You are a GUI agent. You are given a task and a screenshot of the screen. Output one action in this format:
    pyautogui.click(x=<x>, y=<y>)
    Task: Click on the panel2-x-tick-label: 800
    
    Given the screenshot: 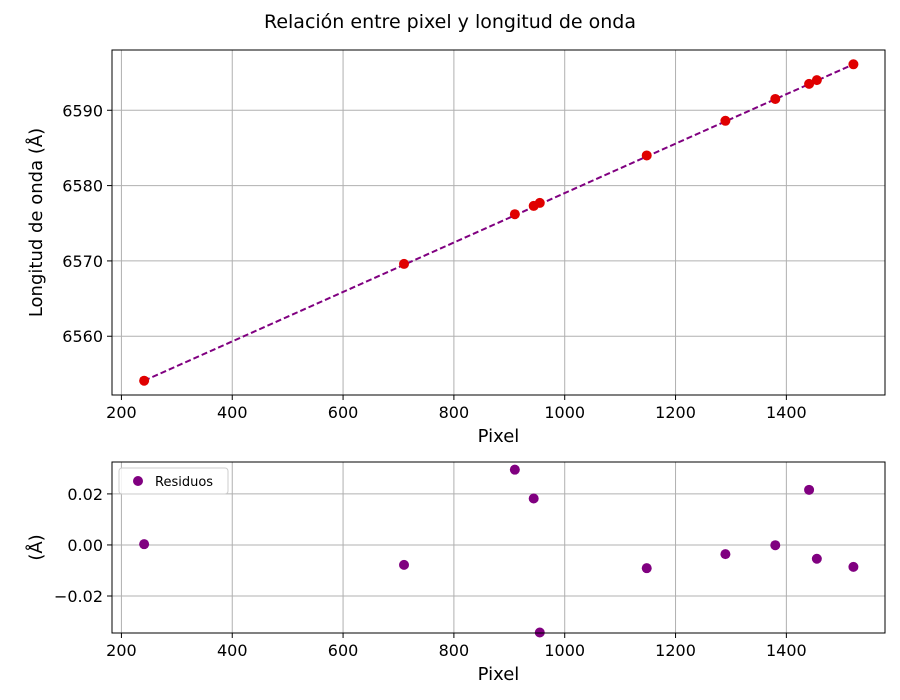 What is the action you would take?
    pyautogui.click(x=454, y=650)
    